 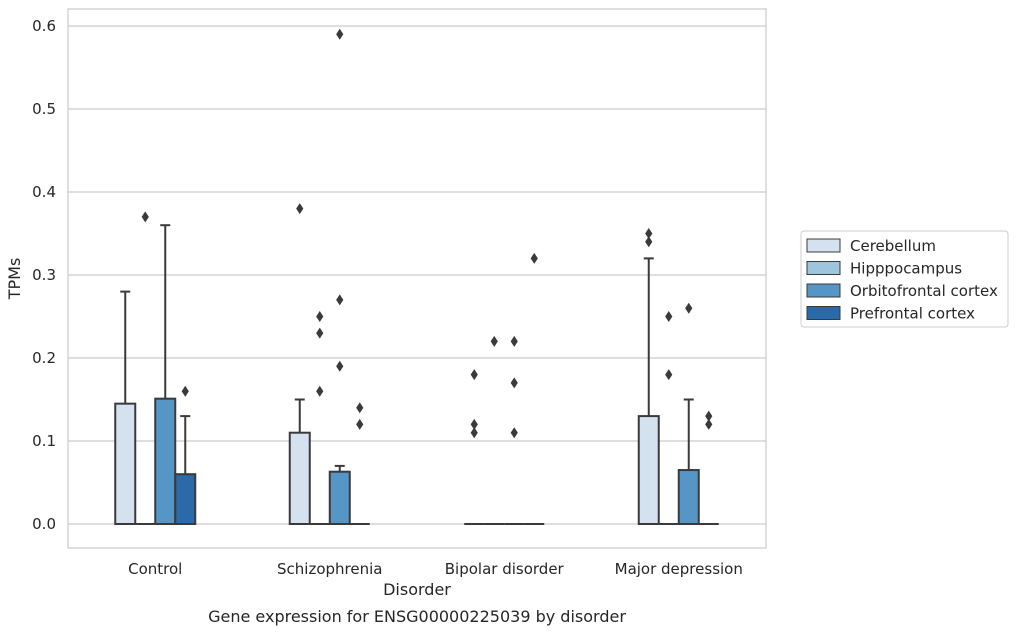 I want to click on y-tick-label: 0.3, so click(x=44, y=275).